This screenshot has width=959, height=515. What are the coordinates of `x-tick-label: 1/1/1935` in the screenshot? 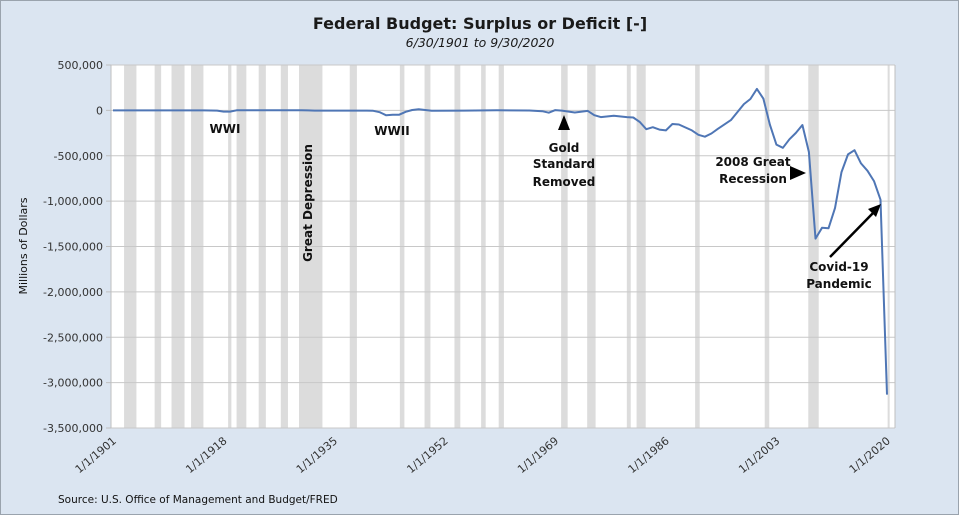 It's located at (317, 455).